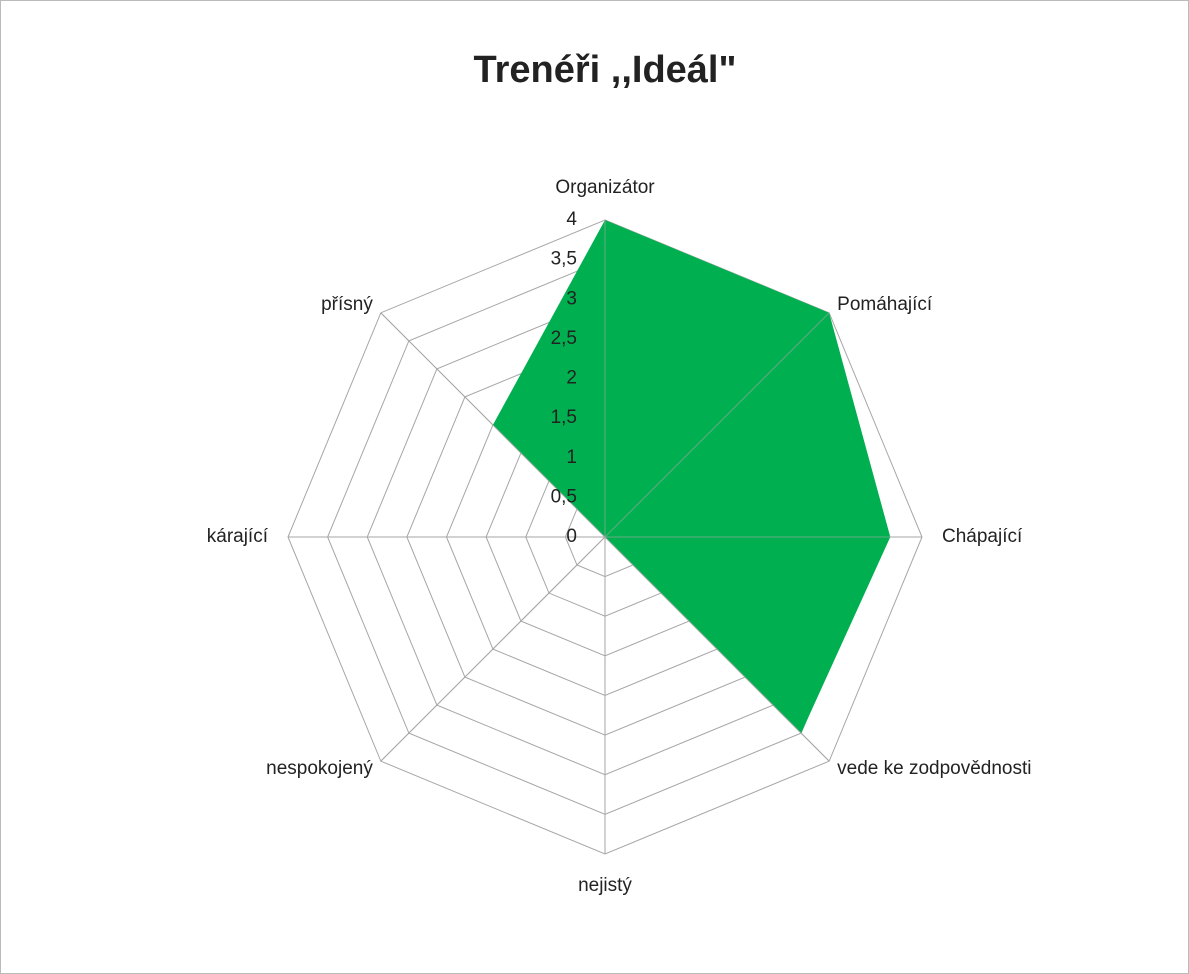 The width and height of the screenshot is (1189, 974). I want to click on tick-label: 1, so click(571, 457).